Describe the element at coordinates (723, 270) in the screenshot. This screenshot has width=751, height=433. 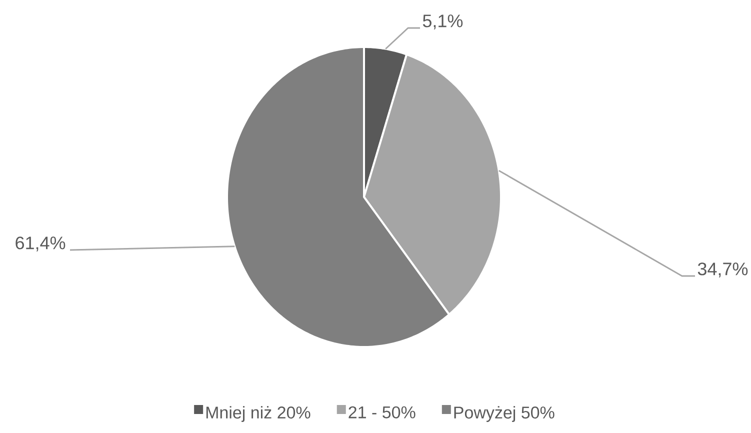
I see `data-label: 34,7%` at that location.